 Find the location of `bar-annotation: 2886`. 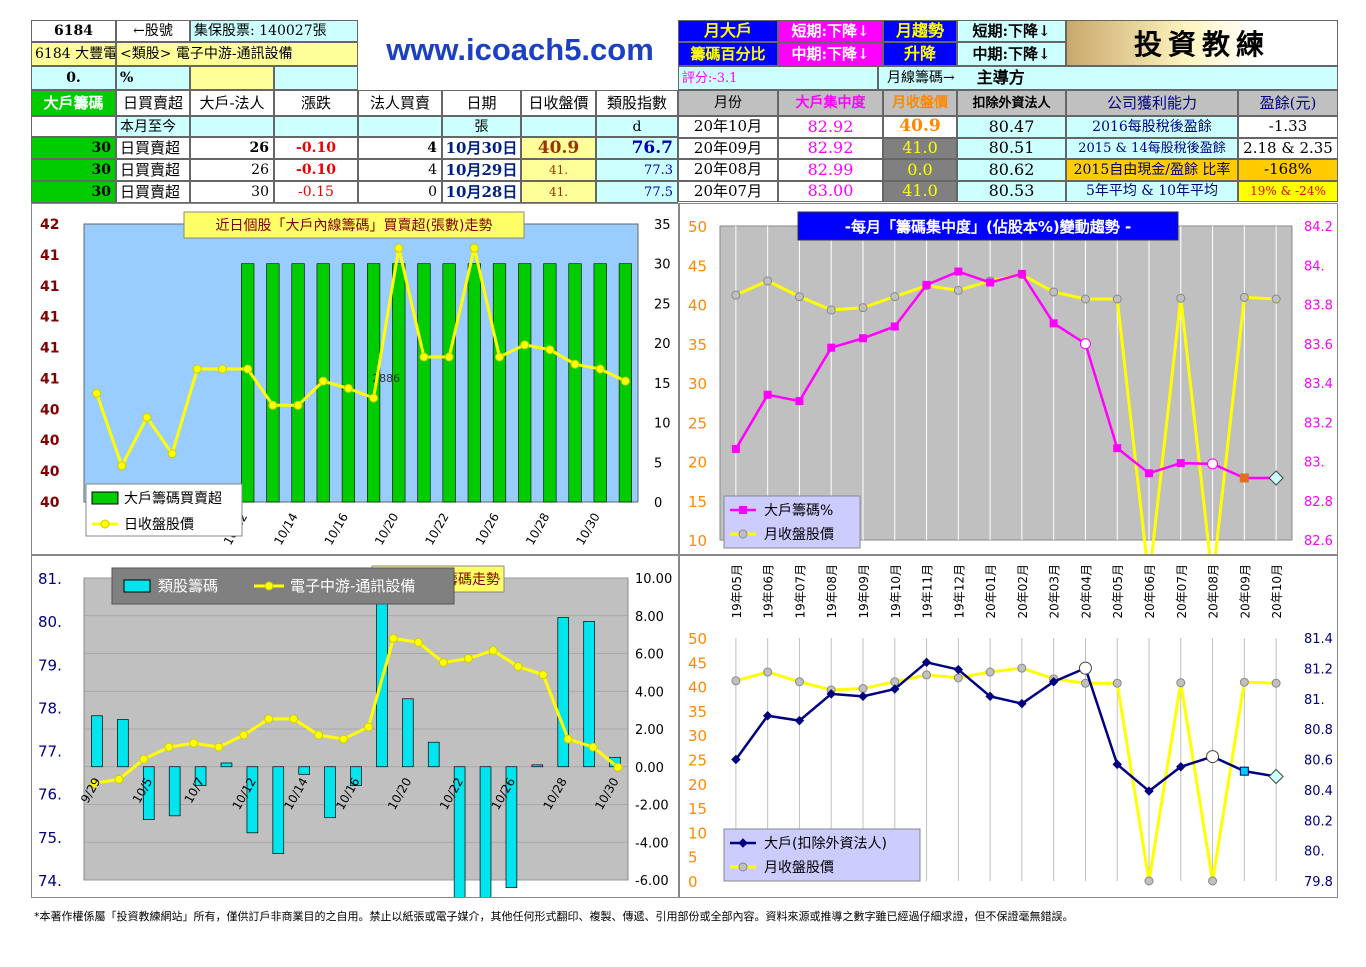

bar-annotation: 2886 is located at coordinates (386, 378).